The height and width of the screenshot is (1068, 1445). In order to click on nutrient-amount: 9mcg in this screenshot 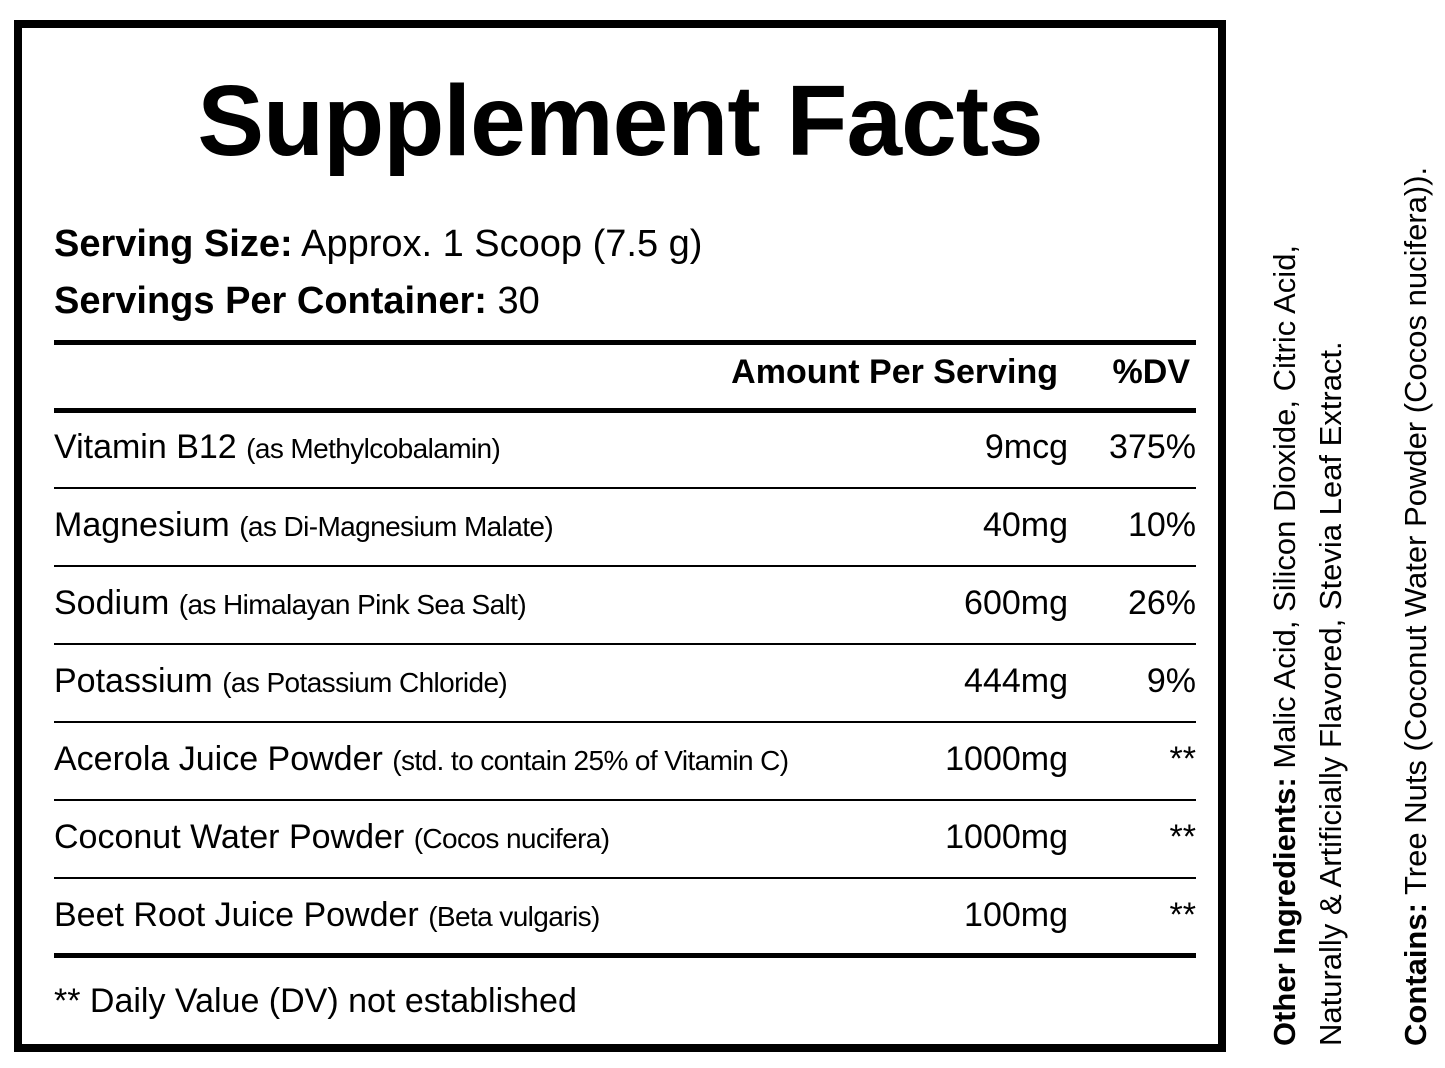, I will do `click(1026, 447)`.